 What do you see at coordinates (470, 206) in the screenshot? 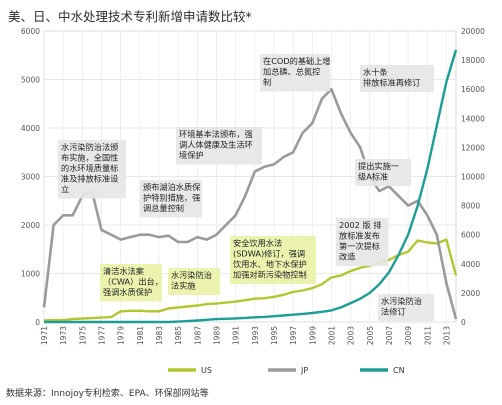
I see `right-tick-label: 8000` at bounding box center [470, 206].